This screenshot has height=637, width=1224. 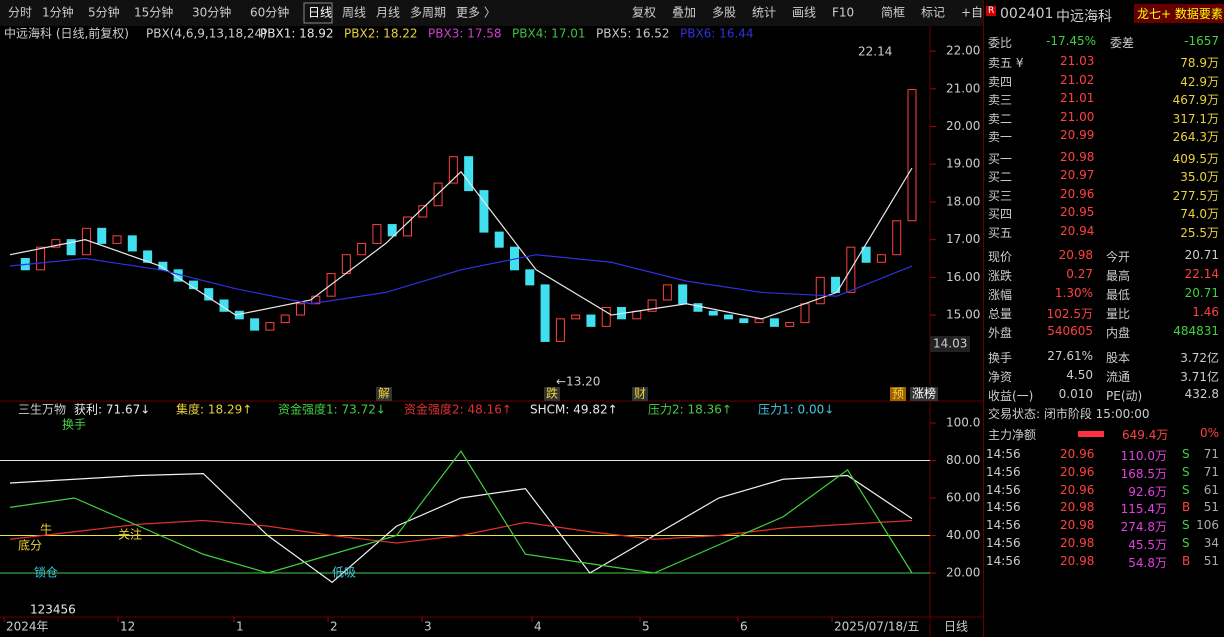 What do you see at coordinates (112, 410) in the screenshot?
I see `indicator-value: 获利: 71.67↓` at bounding box center [112, 410].